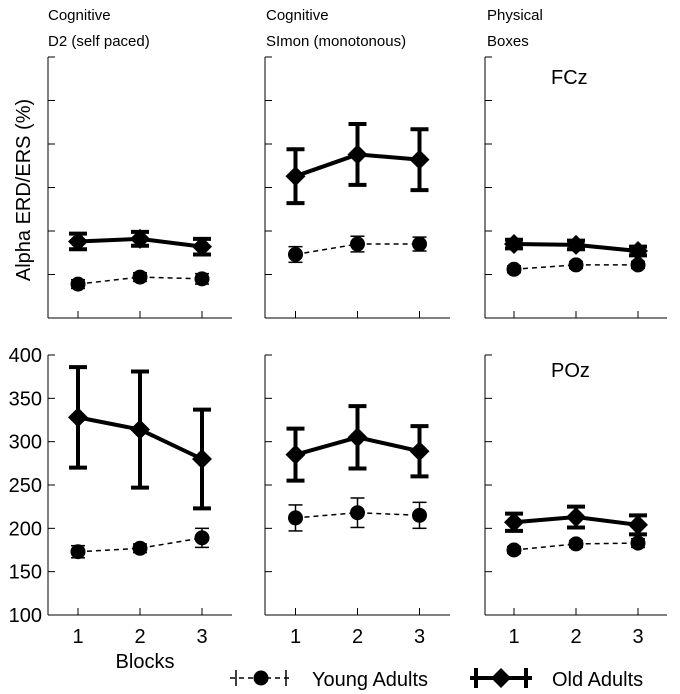  What do you see at coordinates (336, 41) in the screenshot?
I see `col2-header-line2: SImon (monotonous)` at bounding box center [336, 41].